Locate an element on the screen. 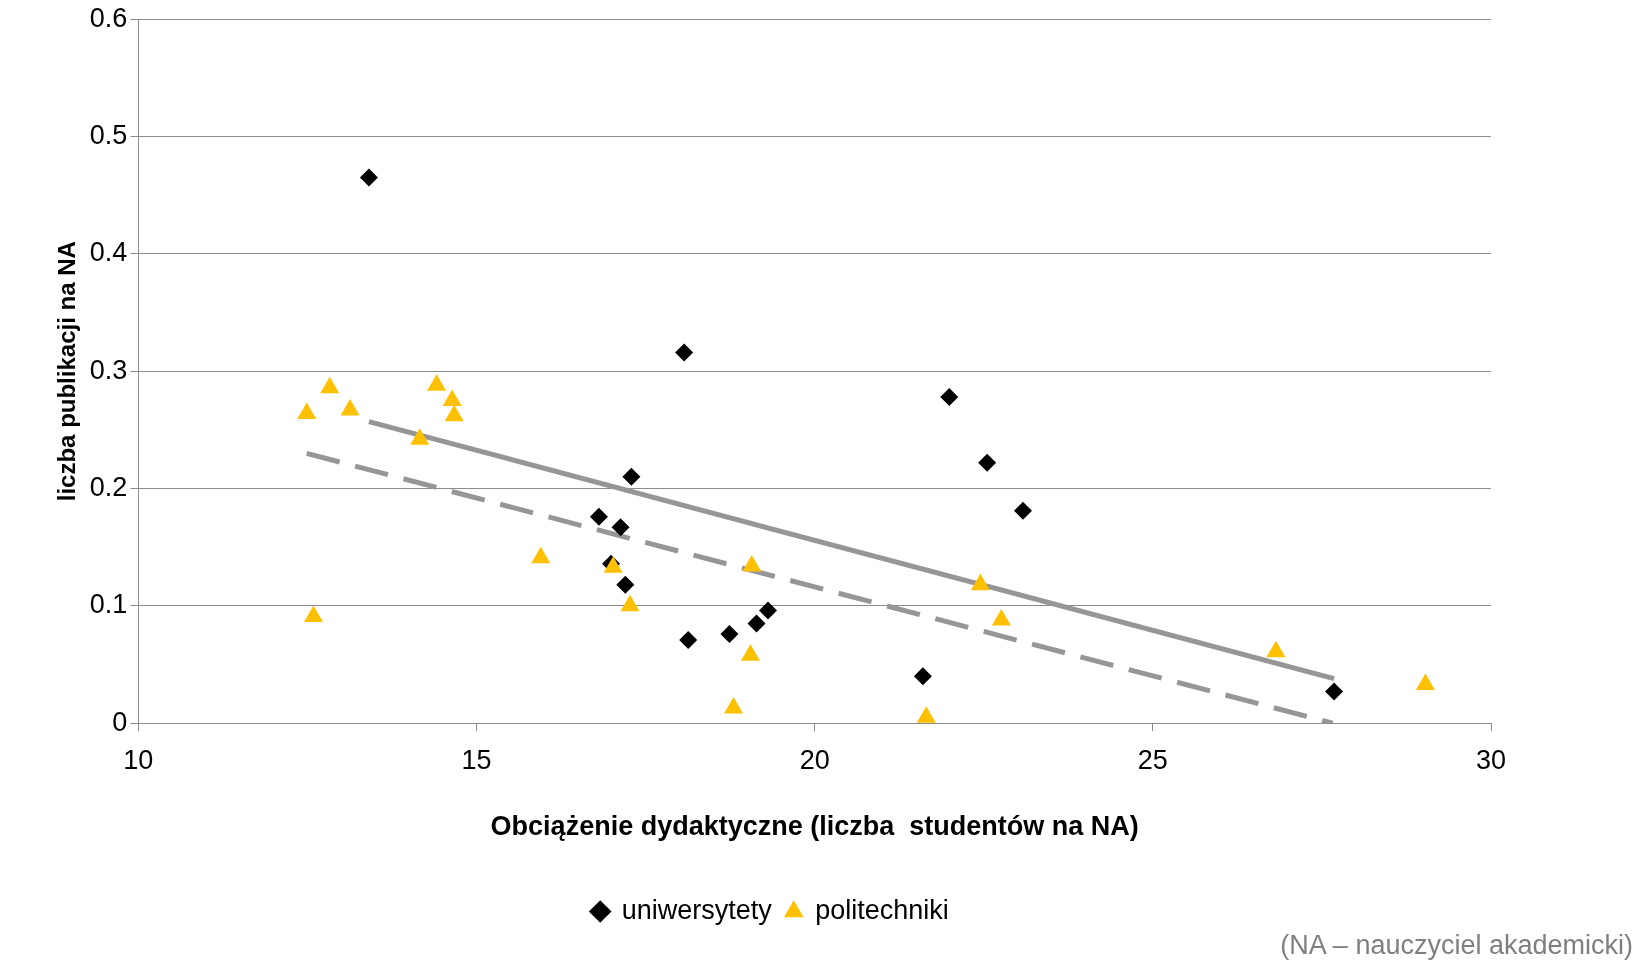 The image size is (1641, 965). y-tick-label: 0.1 is located at coordinates (108, 604).